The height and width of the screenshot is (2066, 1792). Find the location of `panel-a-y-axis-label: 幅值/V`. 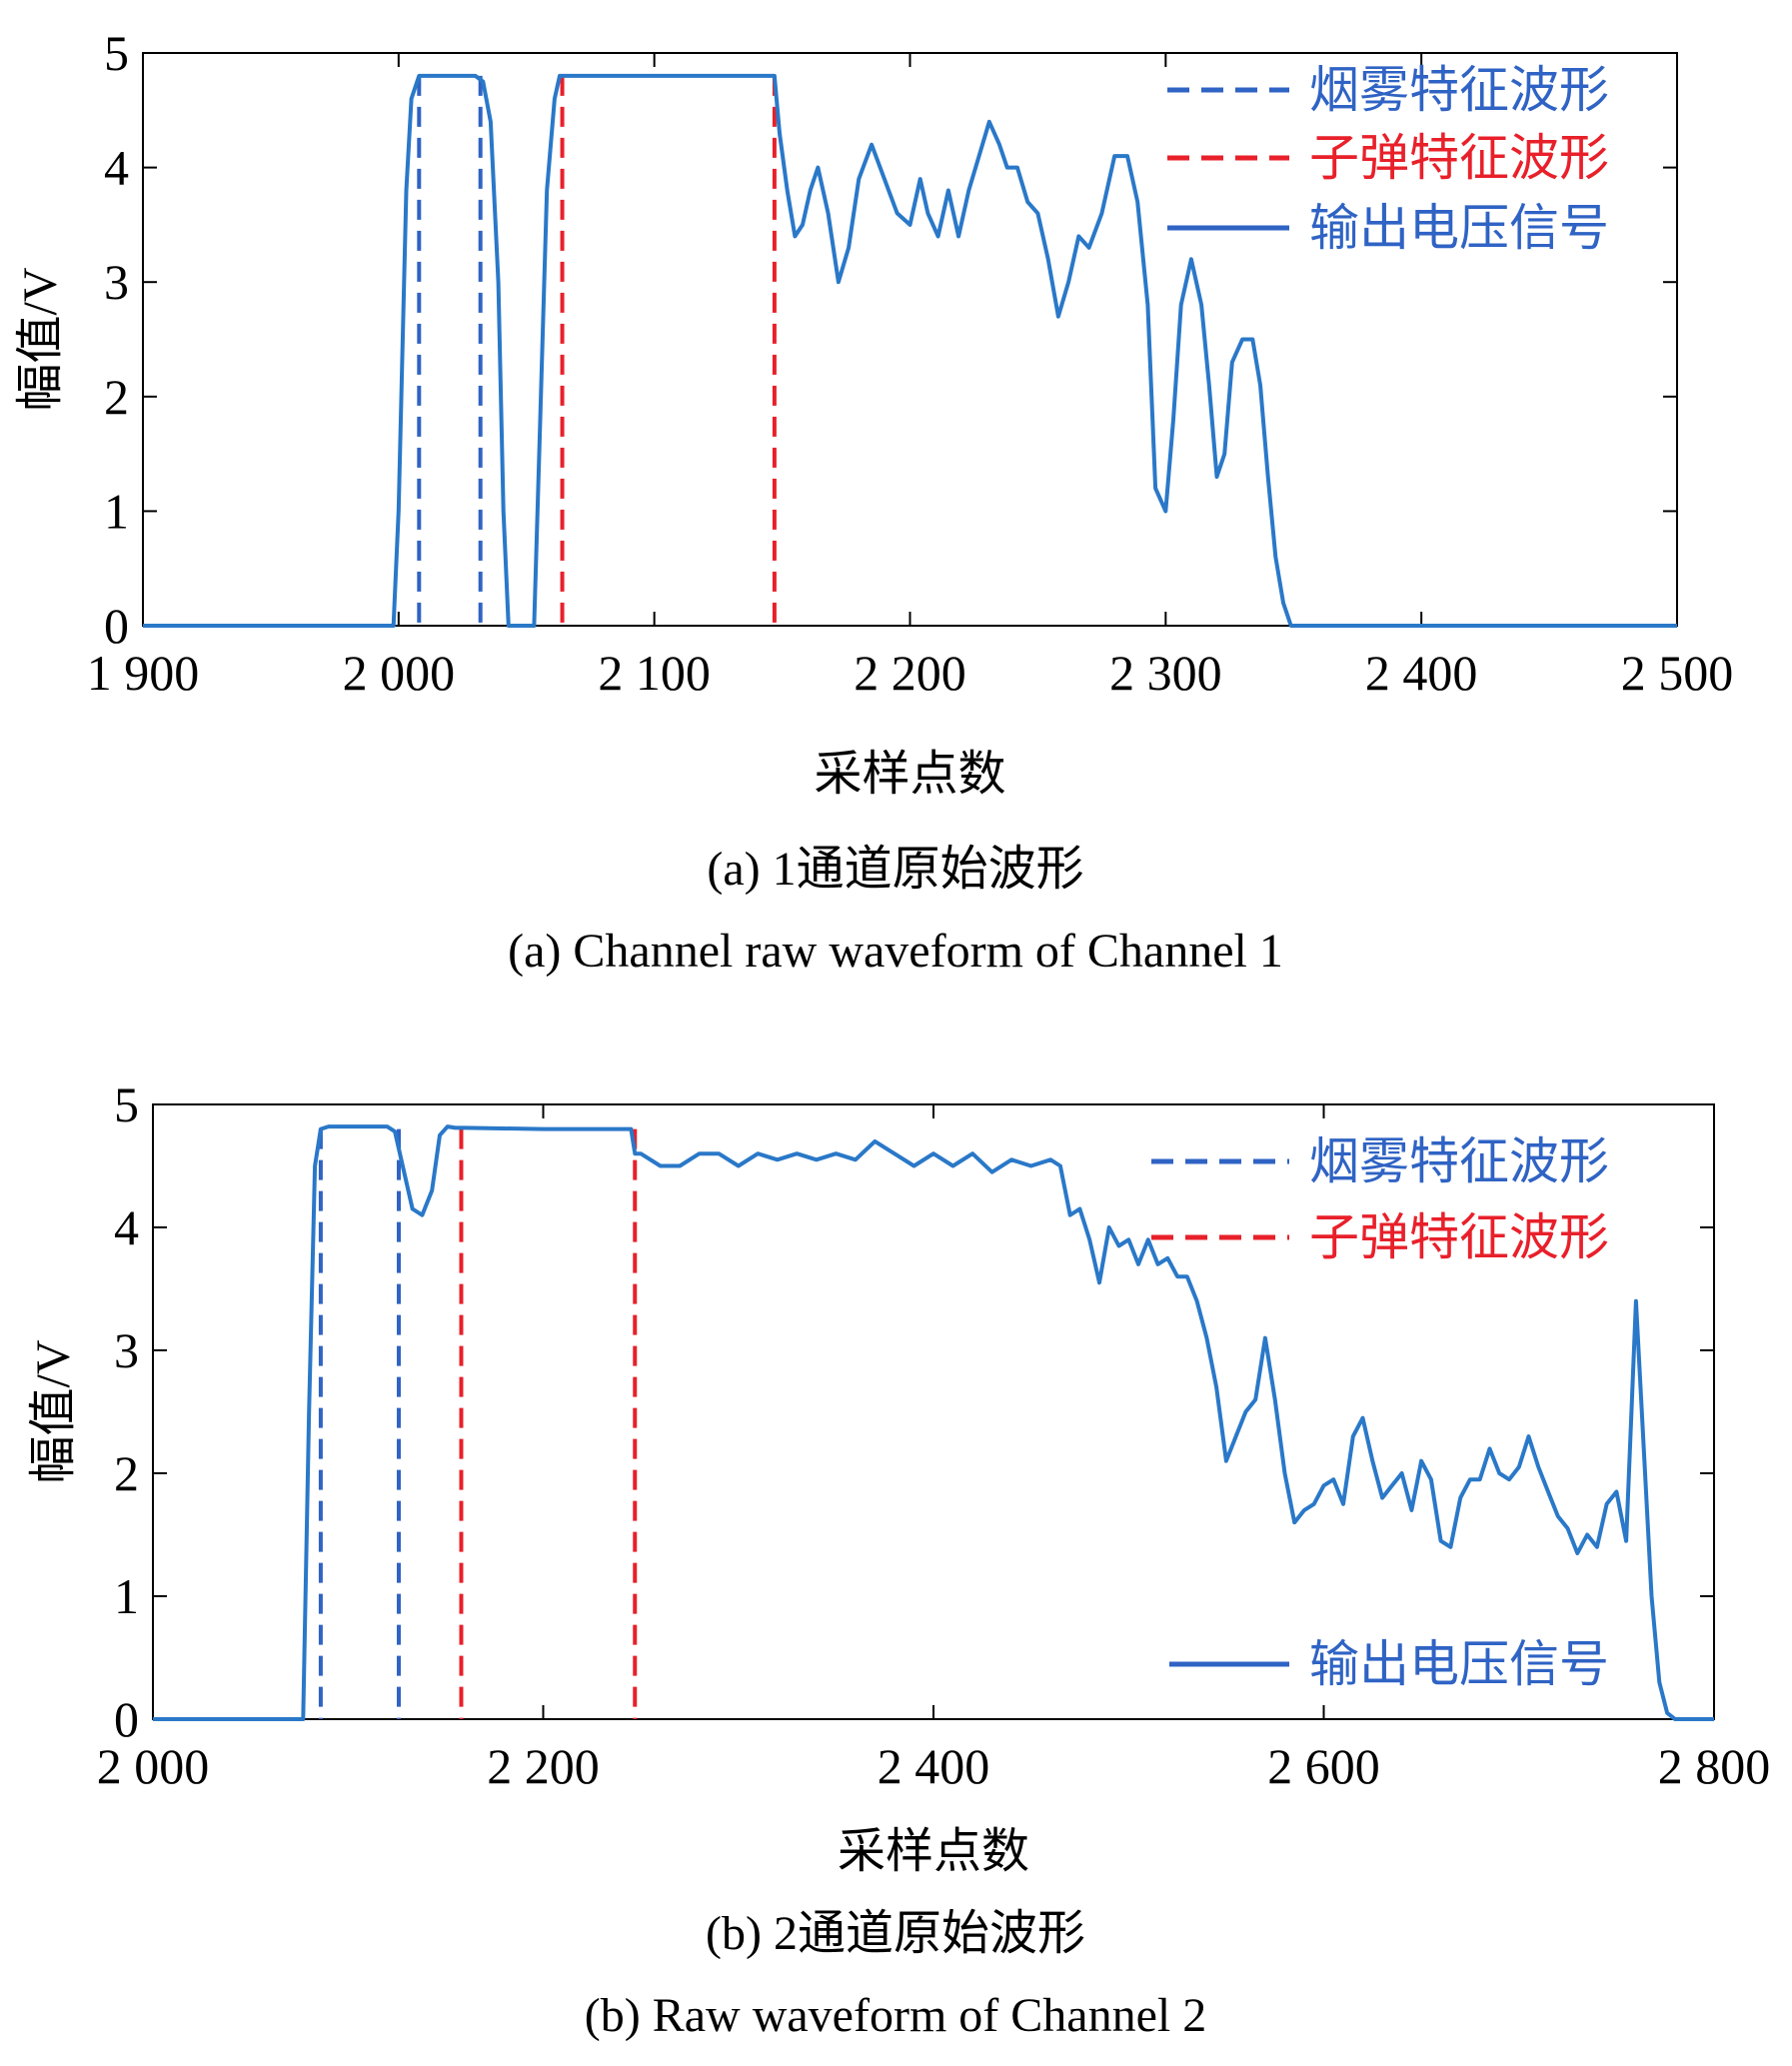

panel-a-y-axis-label: 幅值/V is located at coordinates (41, 339).